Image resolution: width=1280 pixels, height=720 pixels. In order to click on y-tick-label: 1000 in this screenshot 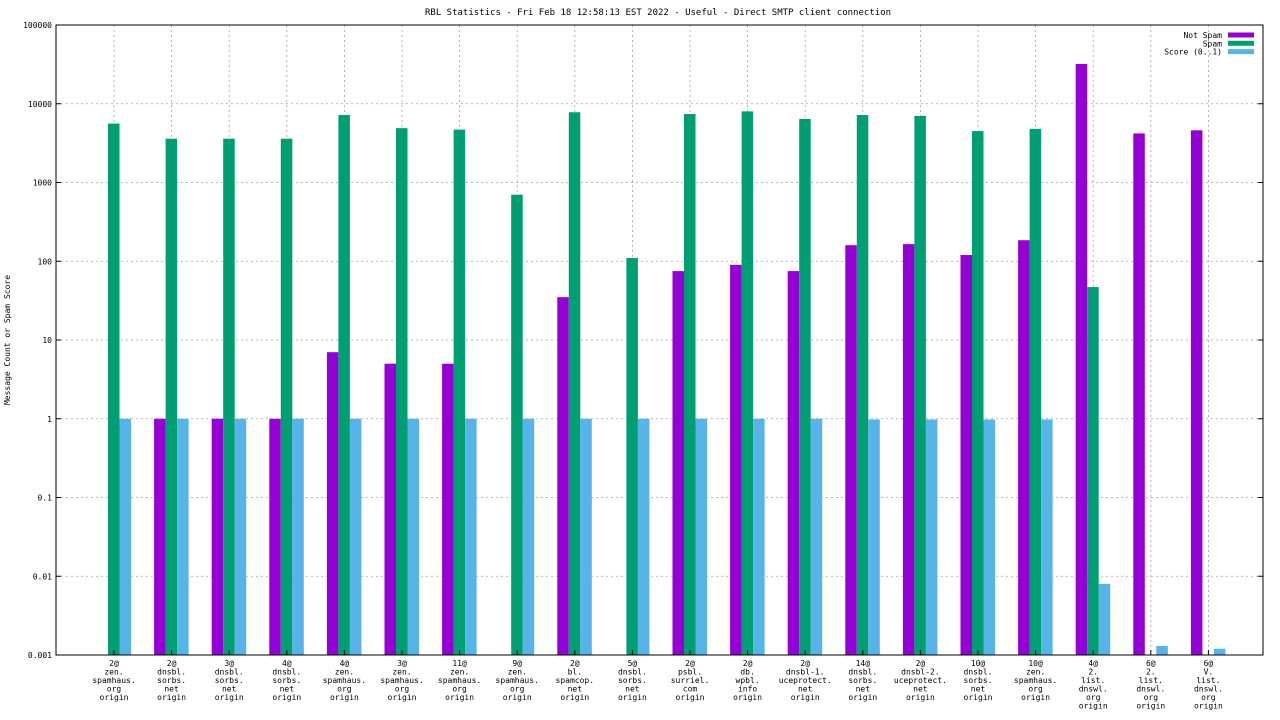, I will do `click(42, 183)`.